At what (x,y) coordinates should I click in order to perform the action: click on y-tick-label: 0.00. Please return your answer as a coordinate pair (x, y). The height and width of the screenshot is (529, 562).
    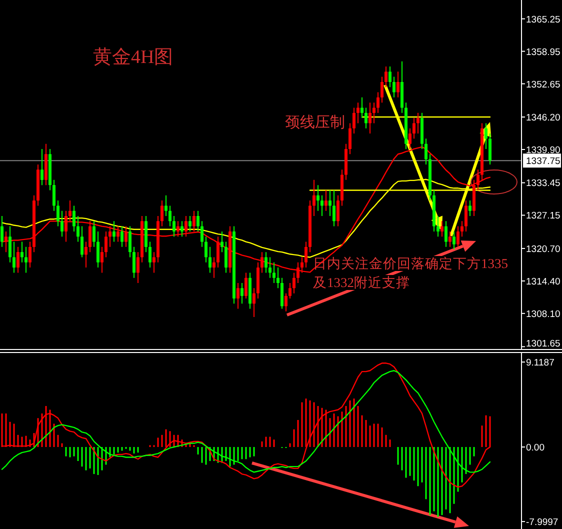
    Looking at the image, I should click on (535, 448).